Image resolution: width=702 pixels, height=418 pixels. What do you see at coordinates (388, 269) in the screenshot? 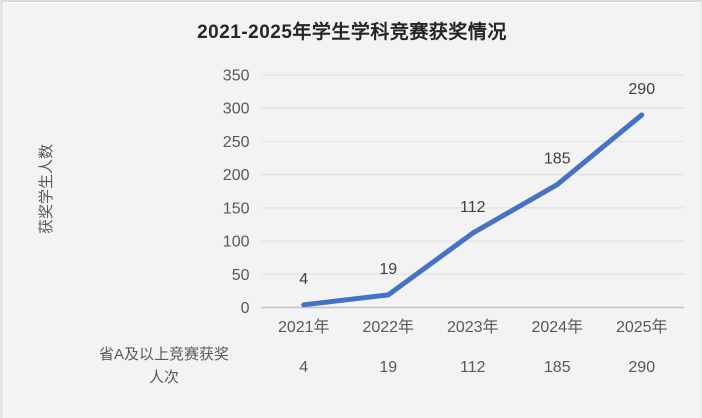
I see `data-point-label: 19` at bounding box center [388, 269].